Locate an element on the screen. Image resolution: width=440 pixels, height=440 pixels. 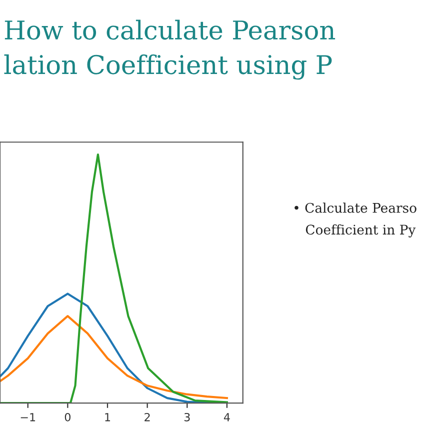
chart-title: How to calculate Pearson lation Coefficient using P is located at coordinates (170, 50).